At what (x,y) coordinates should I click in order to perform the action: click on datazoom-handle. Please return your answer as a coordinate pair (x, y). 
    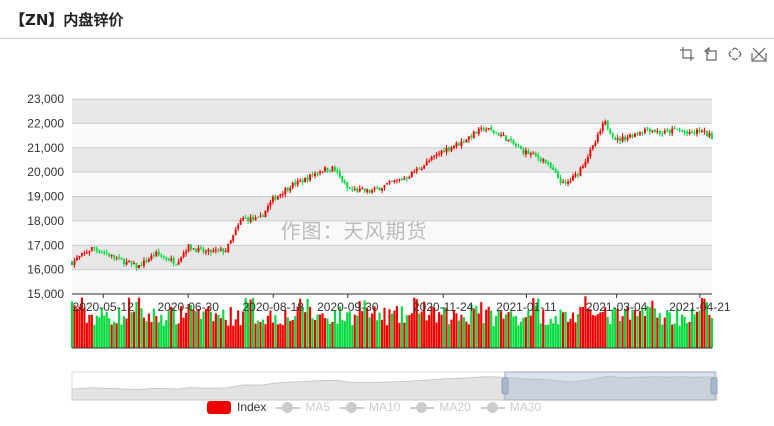
    Looking at the image, I should click on (505, 386).